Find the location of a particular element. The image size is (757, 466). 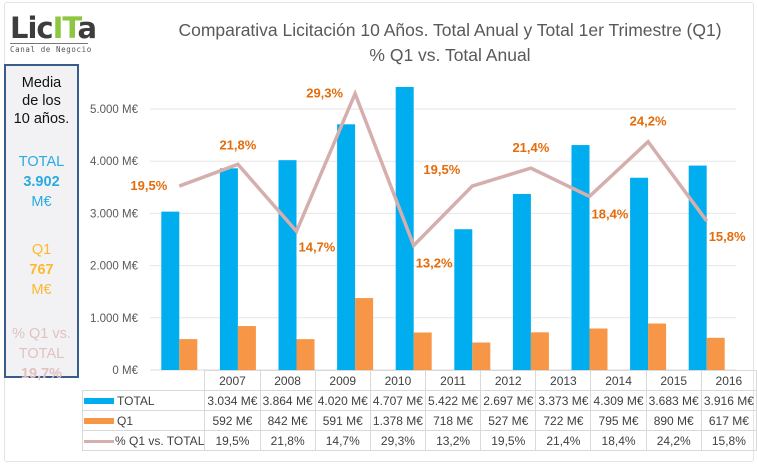

pct-data-label: 15,8% is located at coordinates (727, 236).